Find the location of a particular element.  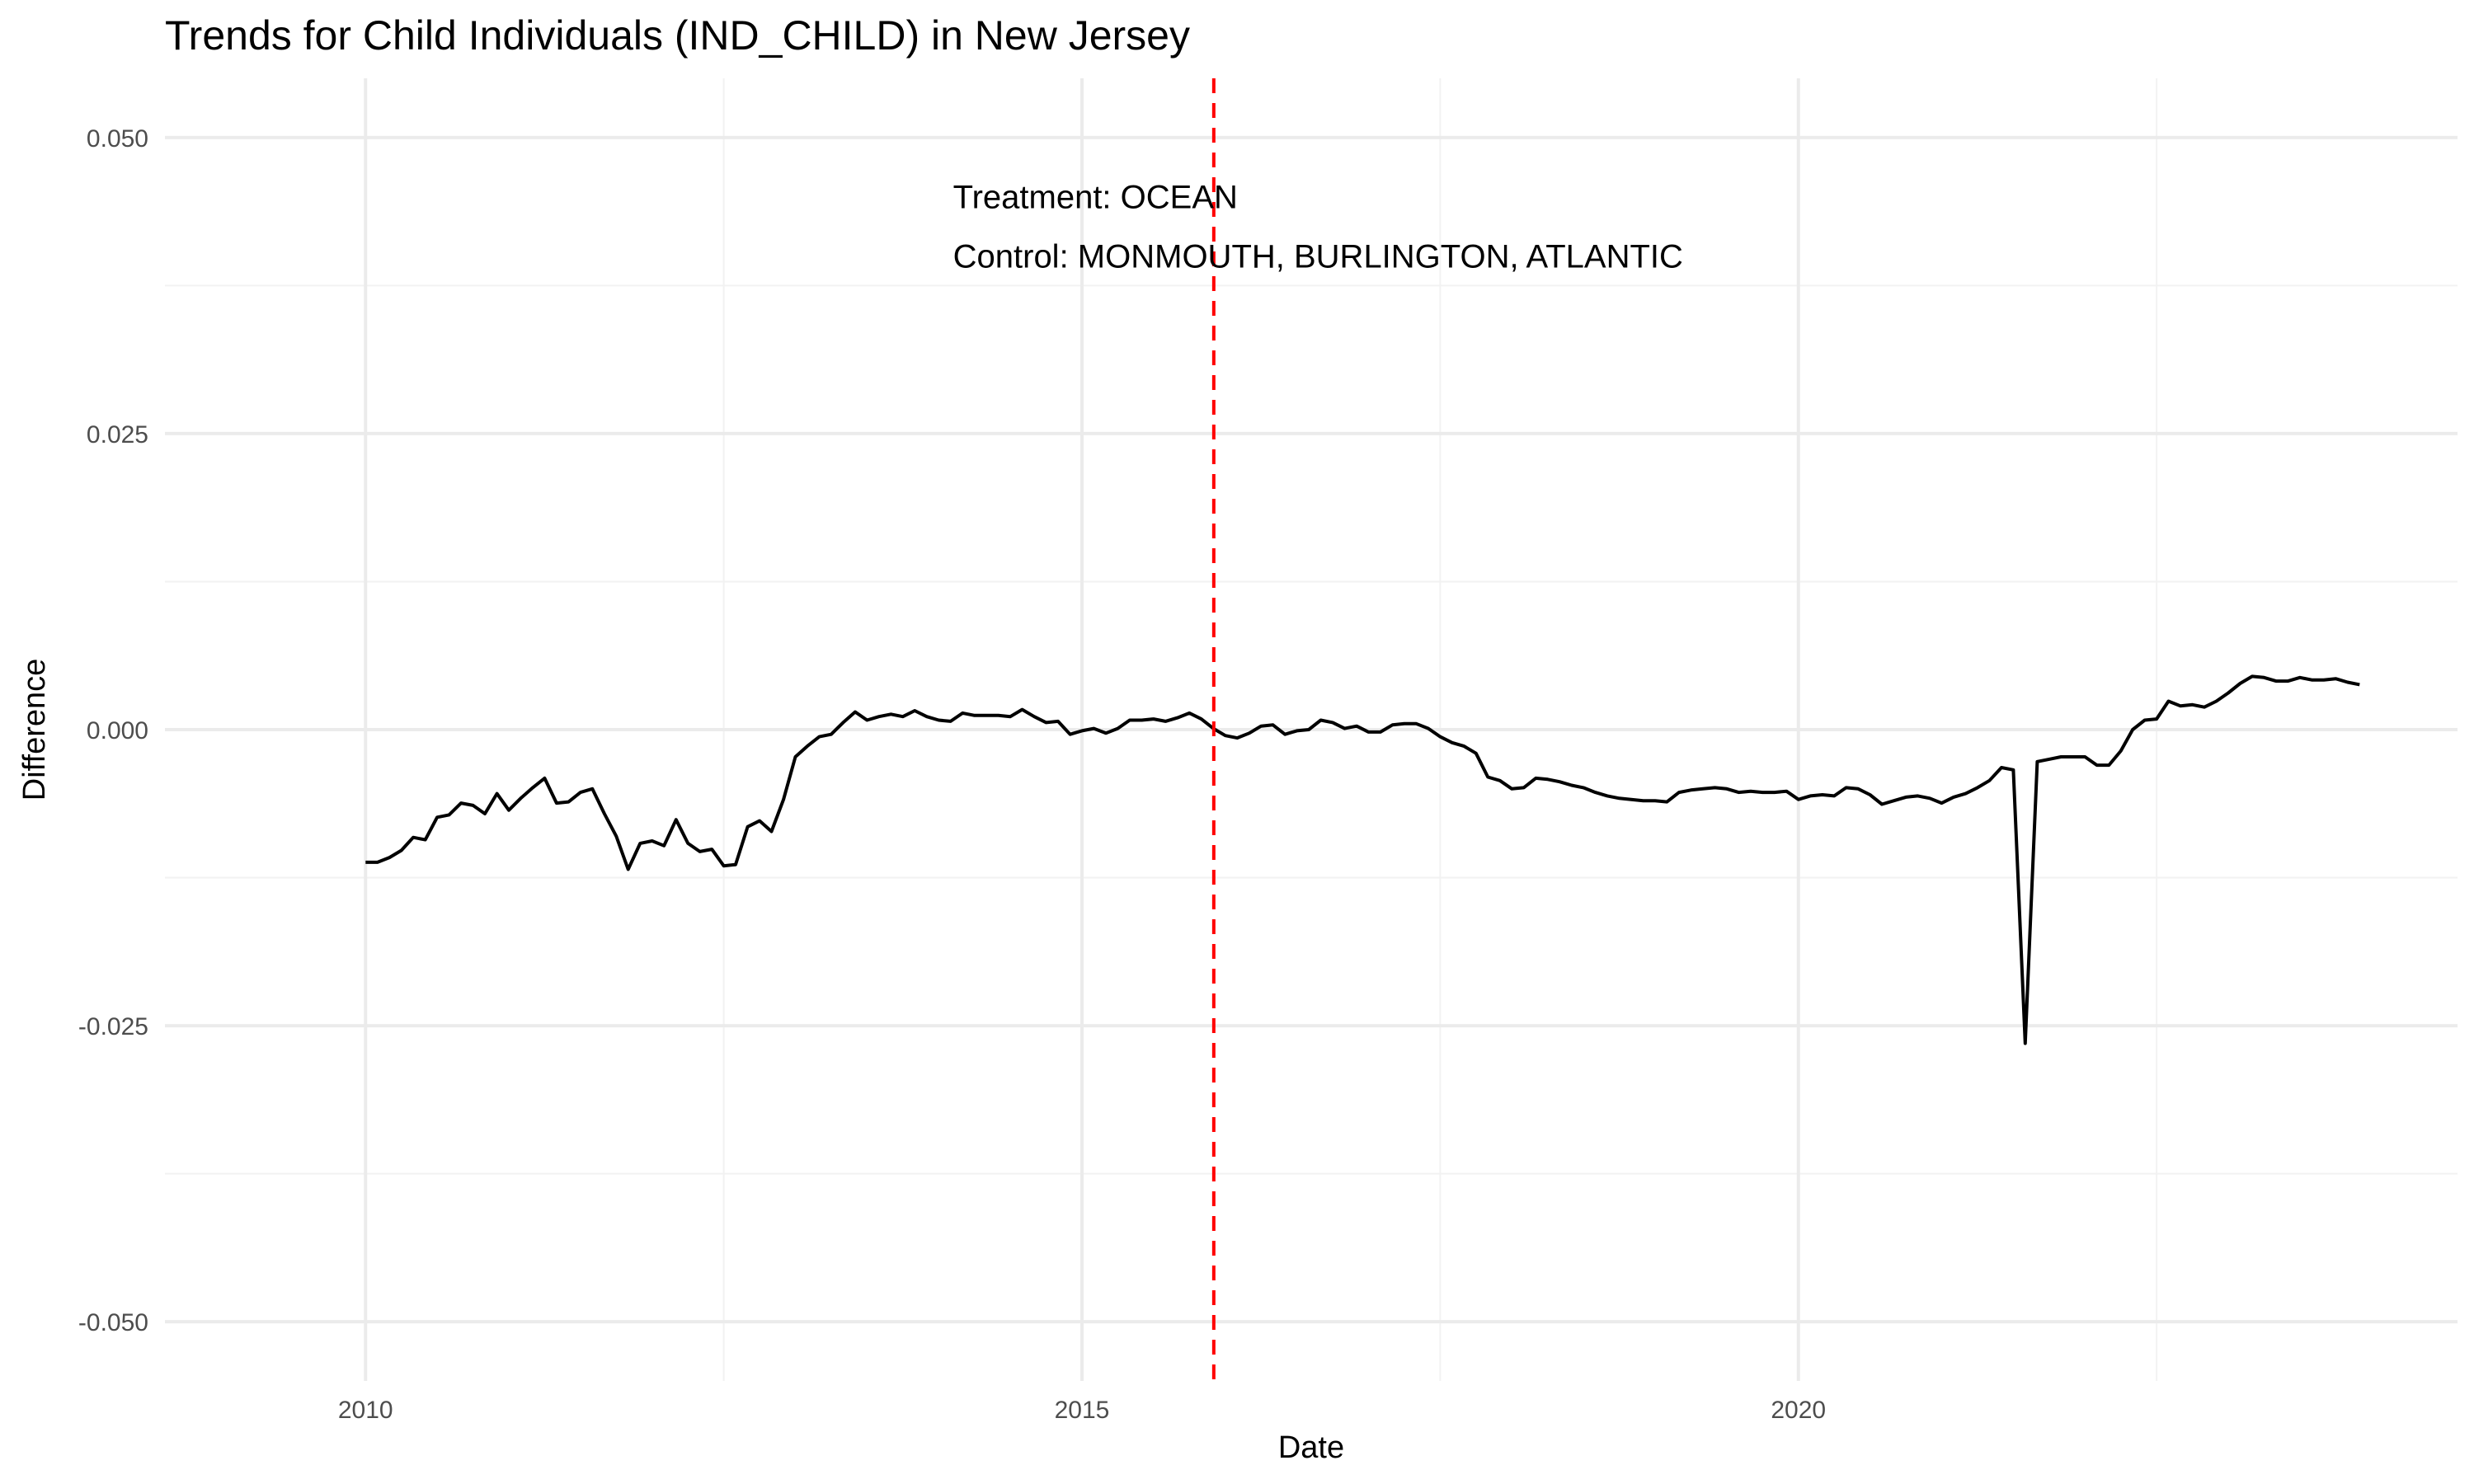

x-tick-label: 2015 is located at coordinates (1082, 1410).